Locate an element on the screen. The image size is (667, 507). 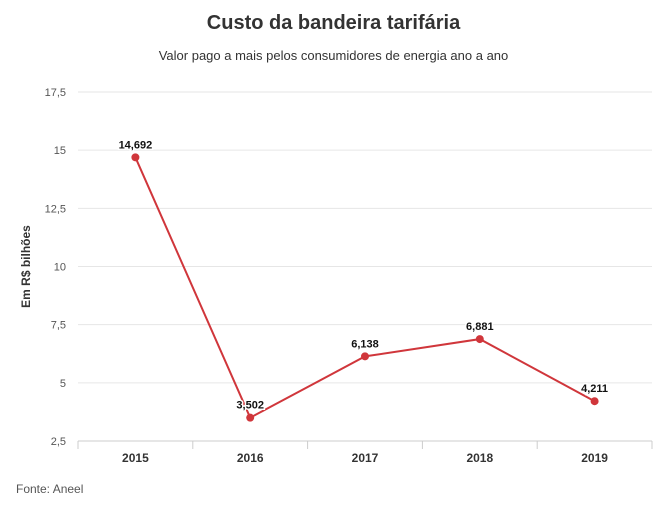
x-axis-ticks: 2015 2016 2017 2018 2019 is located at coordinates (365, 453).